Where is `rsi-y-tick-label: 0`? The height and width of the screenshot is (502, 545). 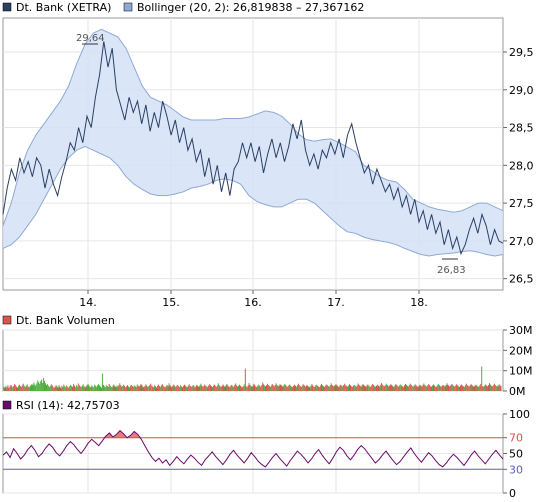 rsi-y-tick-label: 0 is located at coordinates (512, 493).